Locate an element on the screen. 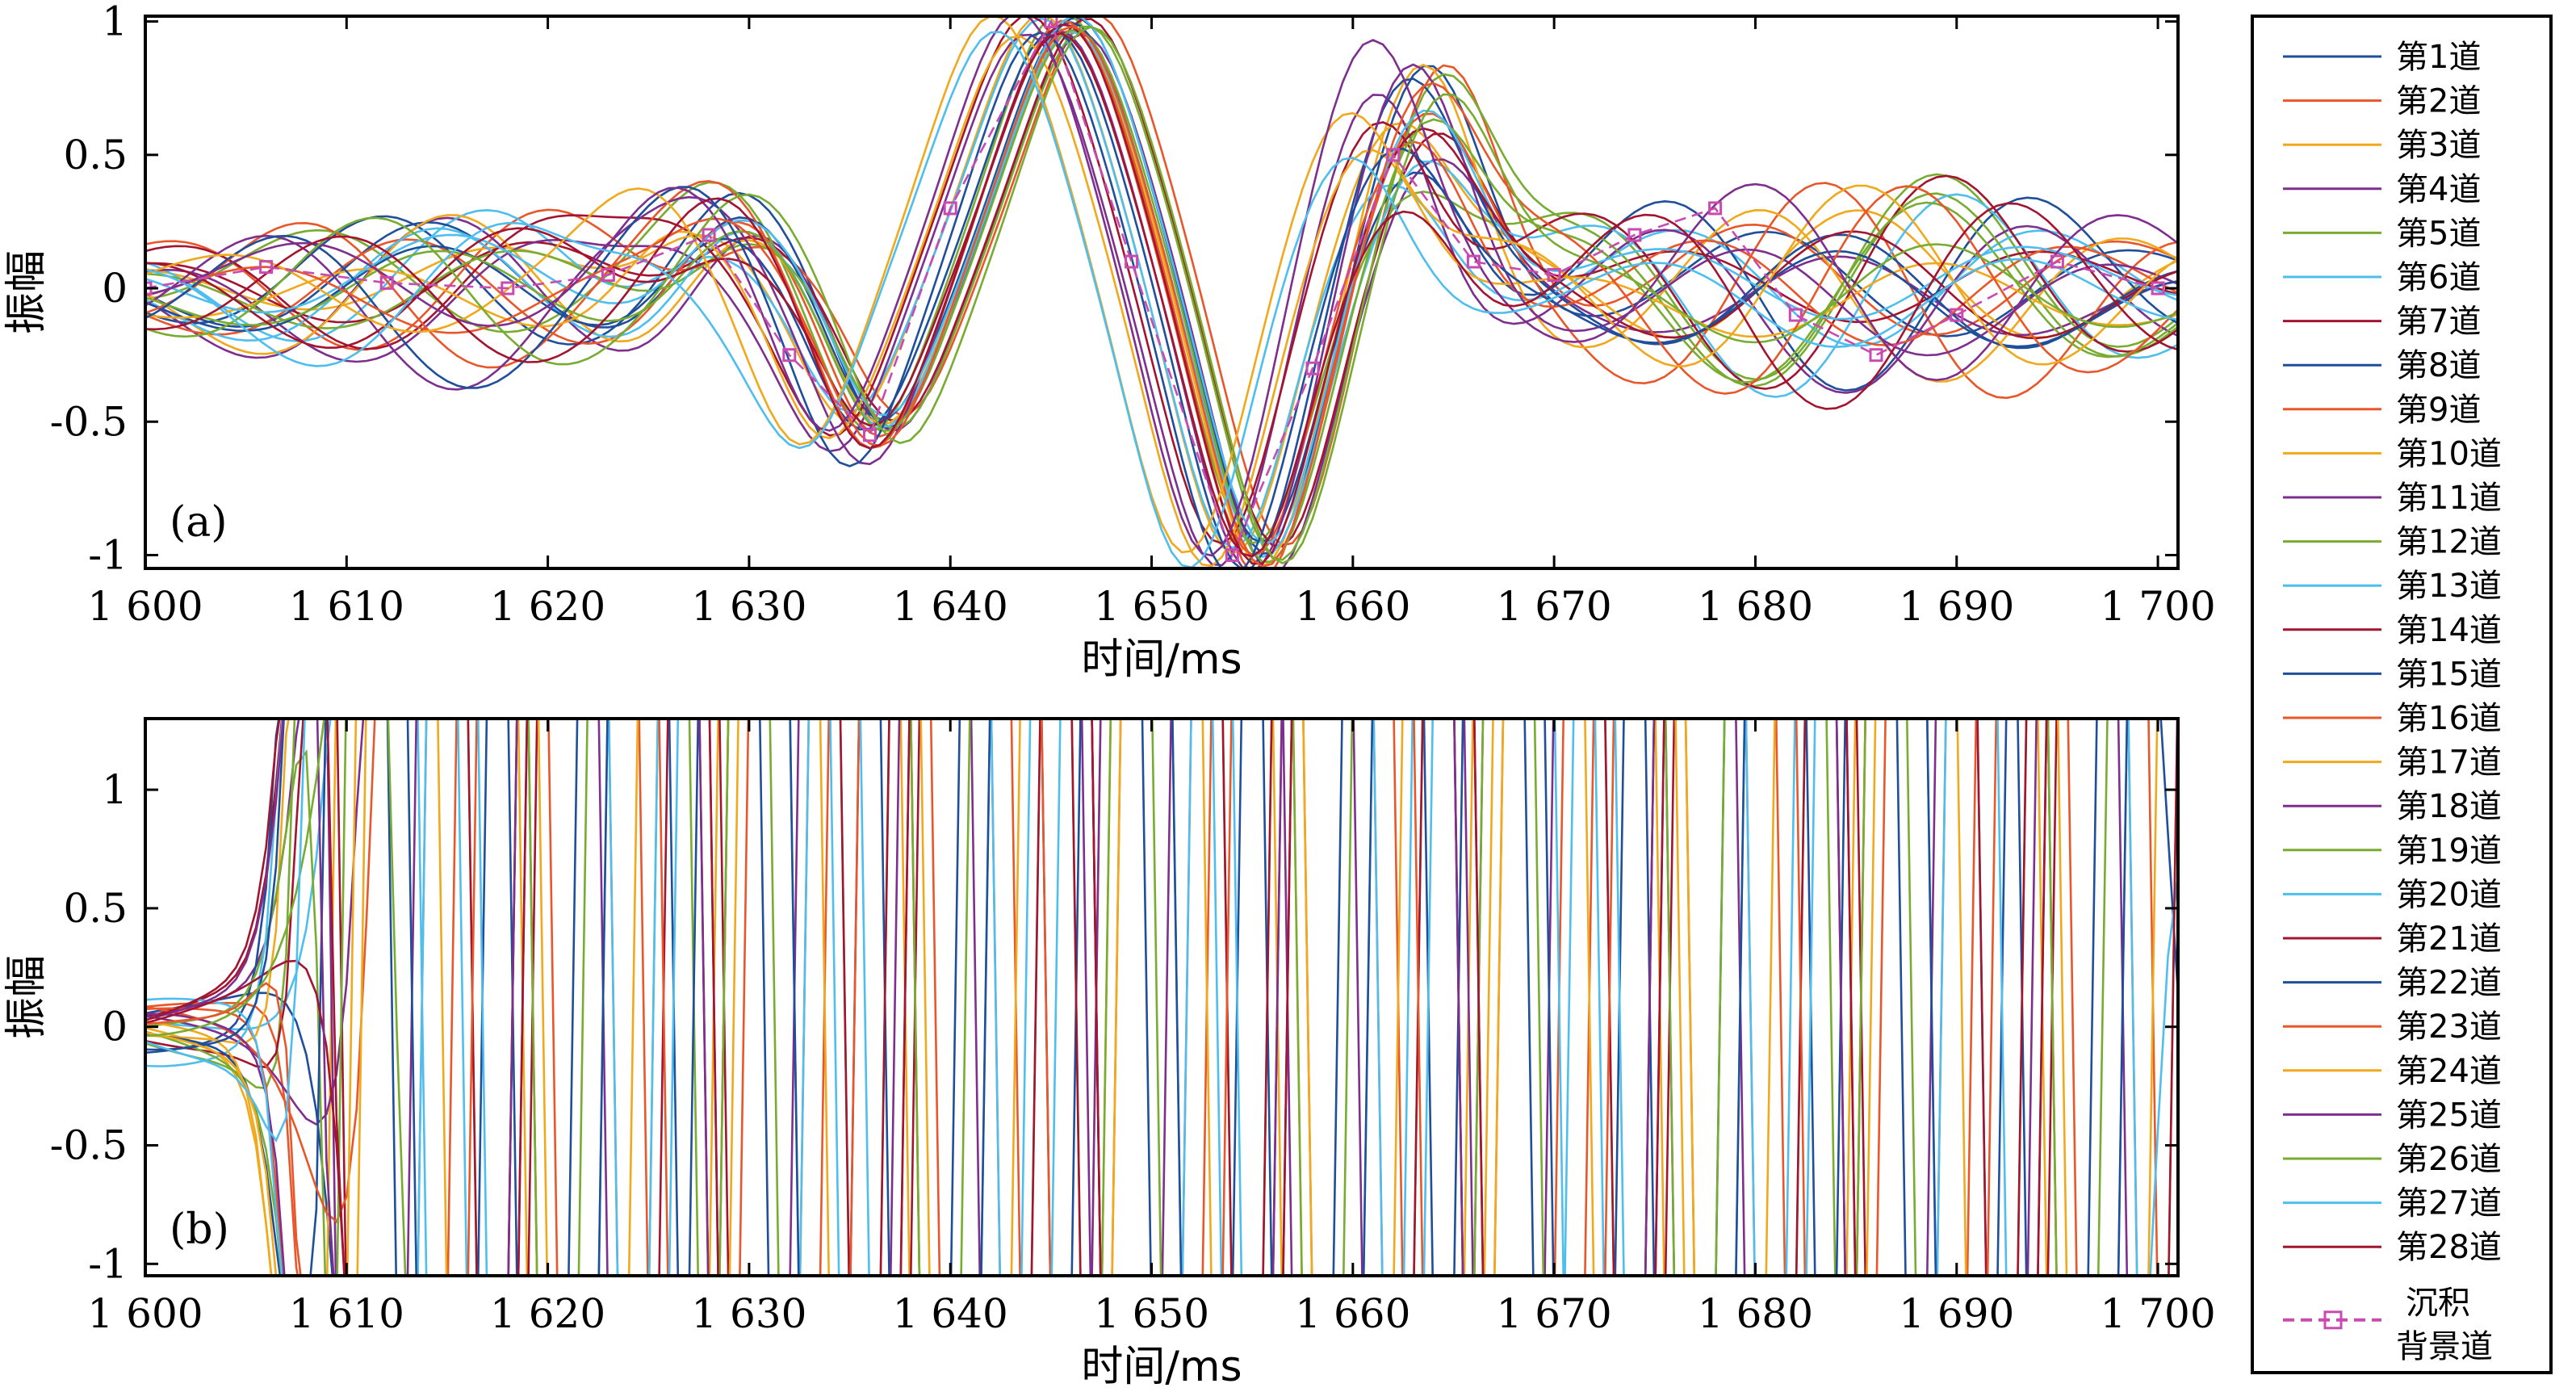 The width and height of the screenshot is (2576, 1392). y-tick-label: 0.5 is located at coordinates (95, 908).